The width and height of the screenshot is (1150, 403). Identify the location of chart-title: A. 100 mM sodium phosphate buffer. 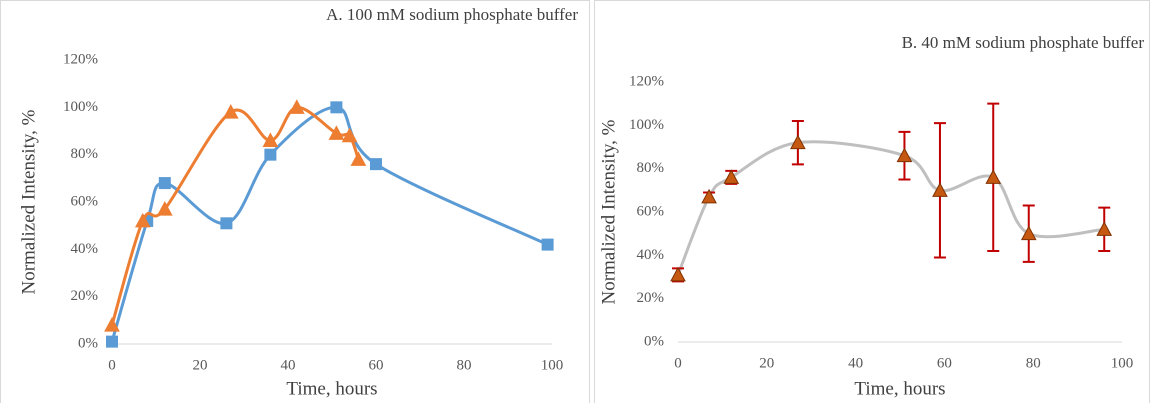
(452, 14).